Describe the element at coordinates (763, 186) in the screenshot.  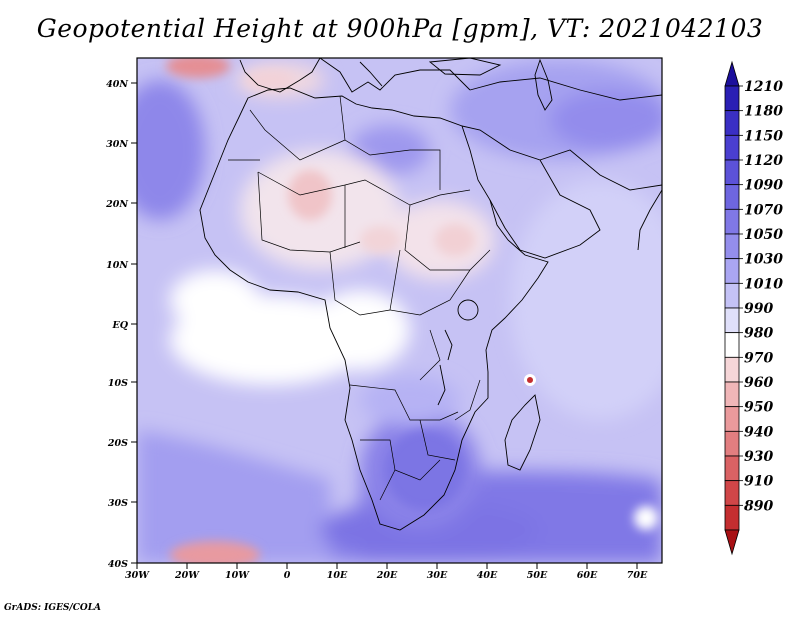
I see `colorbar-label: 1090` at that location.